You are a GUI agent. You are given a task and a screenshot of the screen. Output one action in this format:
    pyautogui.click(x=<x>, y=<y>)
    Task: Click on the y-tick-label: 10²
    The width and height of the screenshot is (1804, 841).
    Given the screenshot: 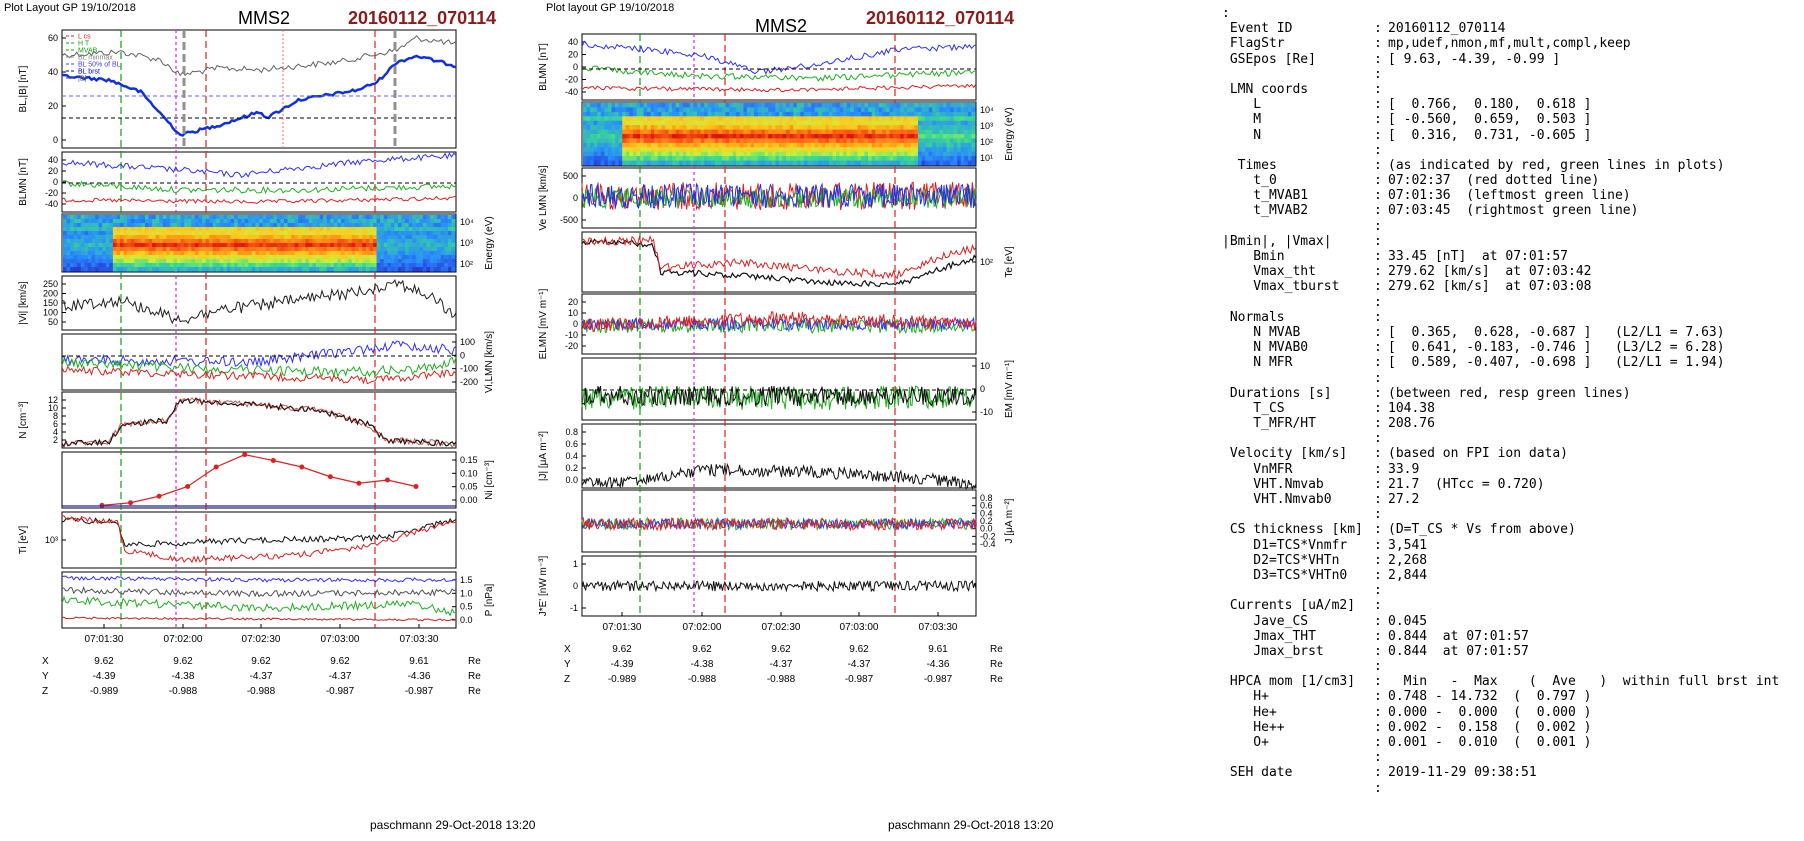 What is the action you would take?
    pyautogui.click(x=466, y=264)
    